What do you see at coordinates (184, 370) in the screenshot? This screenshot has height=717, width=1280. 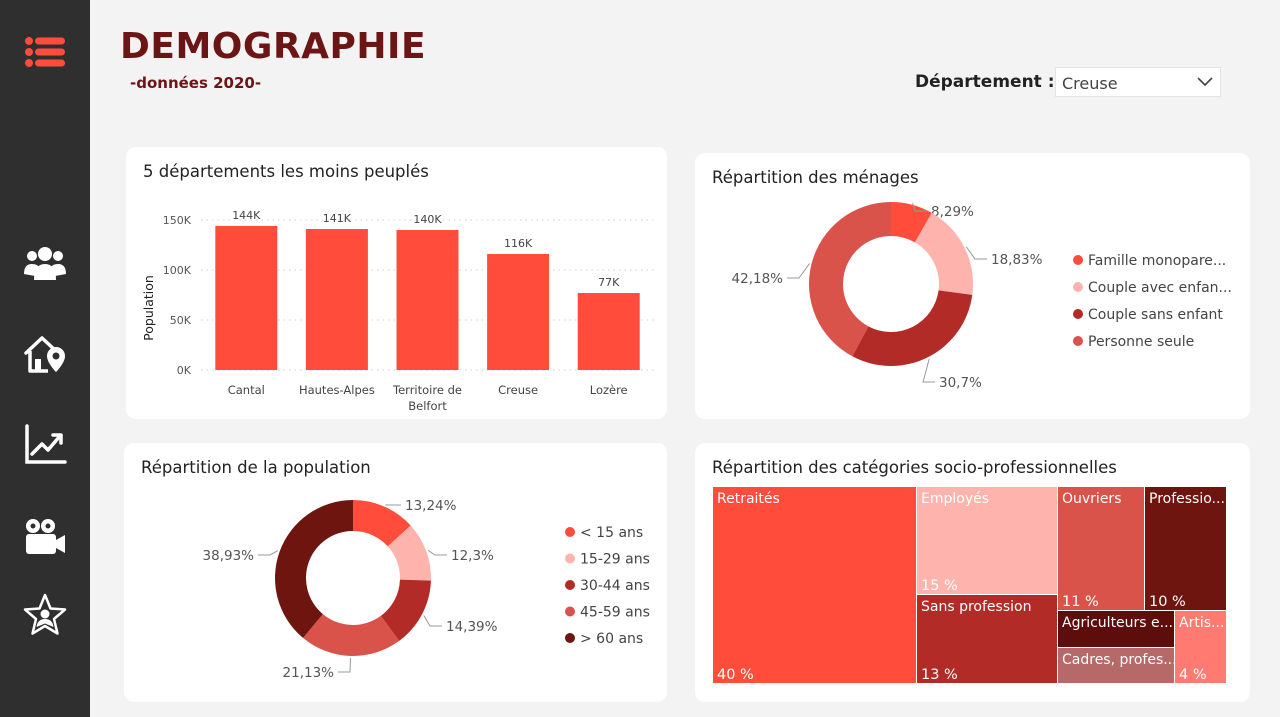 I see `y-tick-label: 0K` at bounding box center [184, 370].